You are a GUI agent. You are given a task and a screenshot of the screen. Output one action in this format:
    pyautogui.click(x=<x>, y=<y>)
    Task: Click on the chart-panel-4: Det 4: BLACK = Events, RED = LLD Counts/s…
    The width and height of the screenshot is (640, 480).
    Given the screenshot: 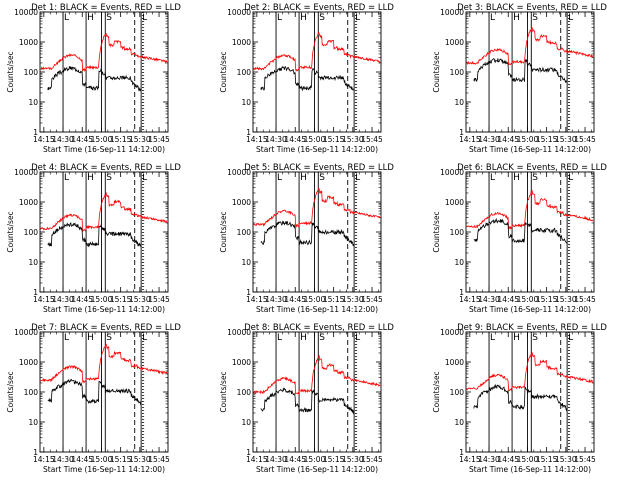 What is the action you would take?
    pyautogui.click(x=93, y=238)
    